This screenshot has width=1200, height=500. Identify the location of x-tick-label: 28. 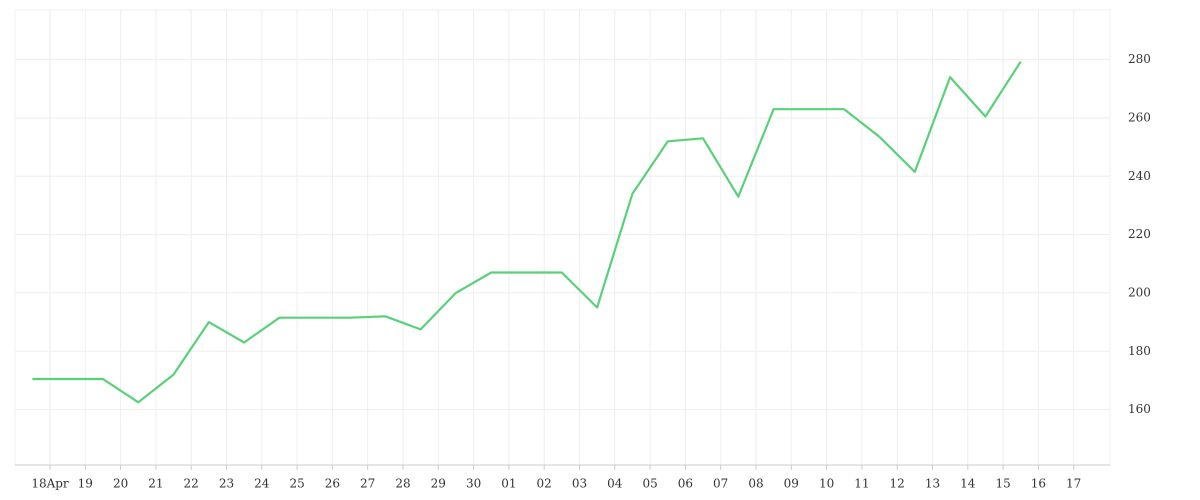
(402, 484).